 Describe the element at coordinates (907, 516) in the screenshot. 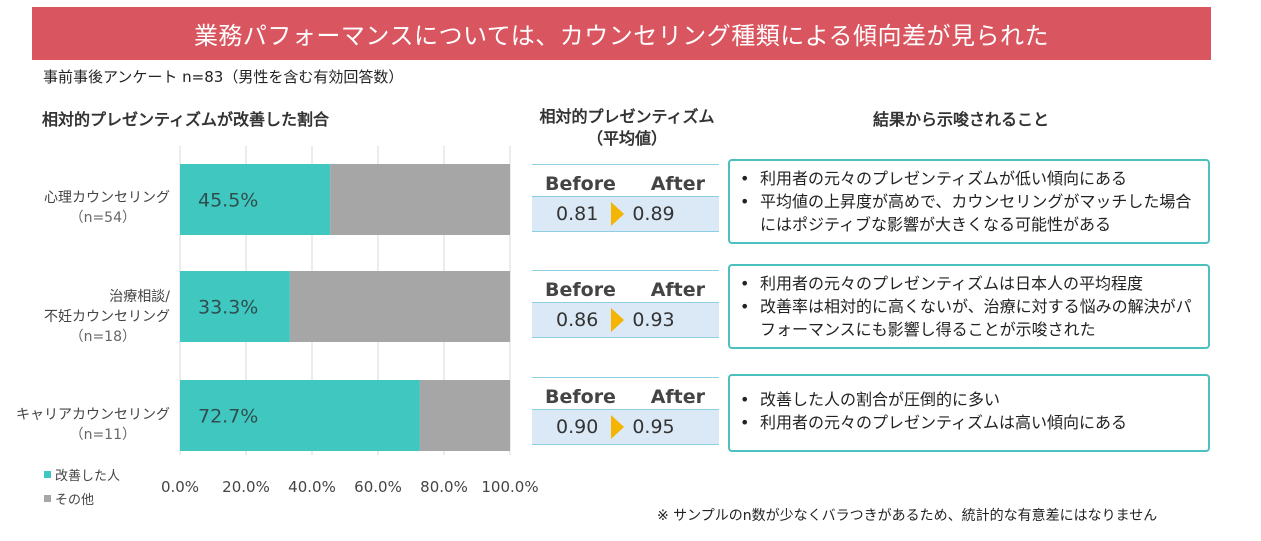

I see `footnote: ※ サンプルのn数が少なくバラつきがあるため、統計的な有意差にはなりません` at that location.